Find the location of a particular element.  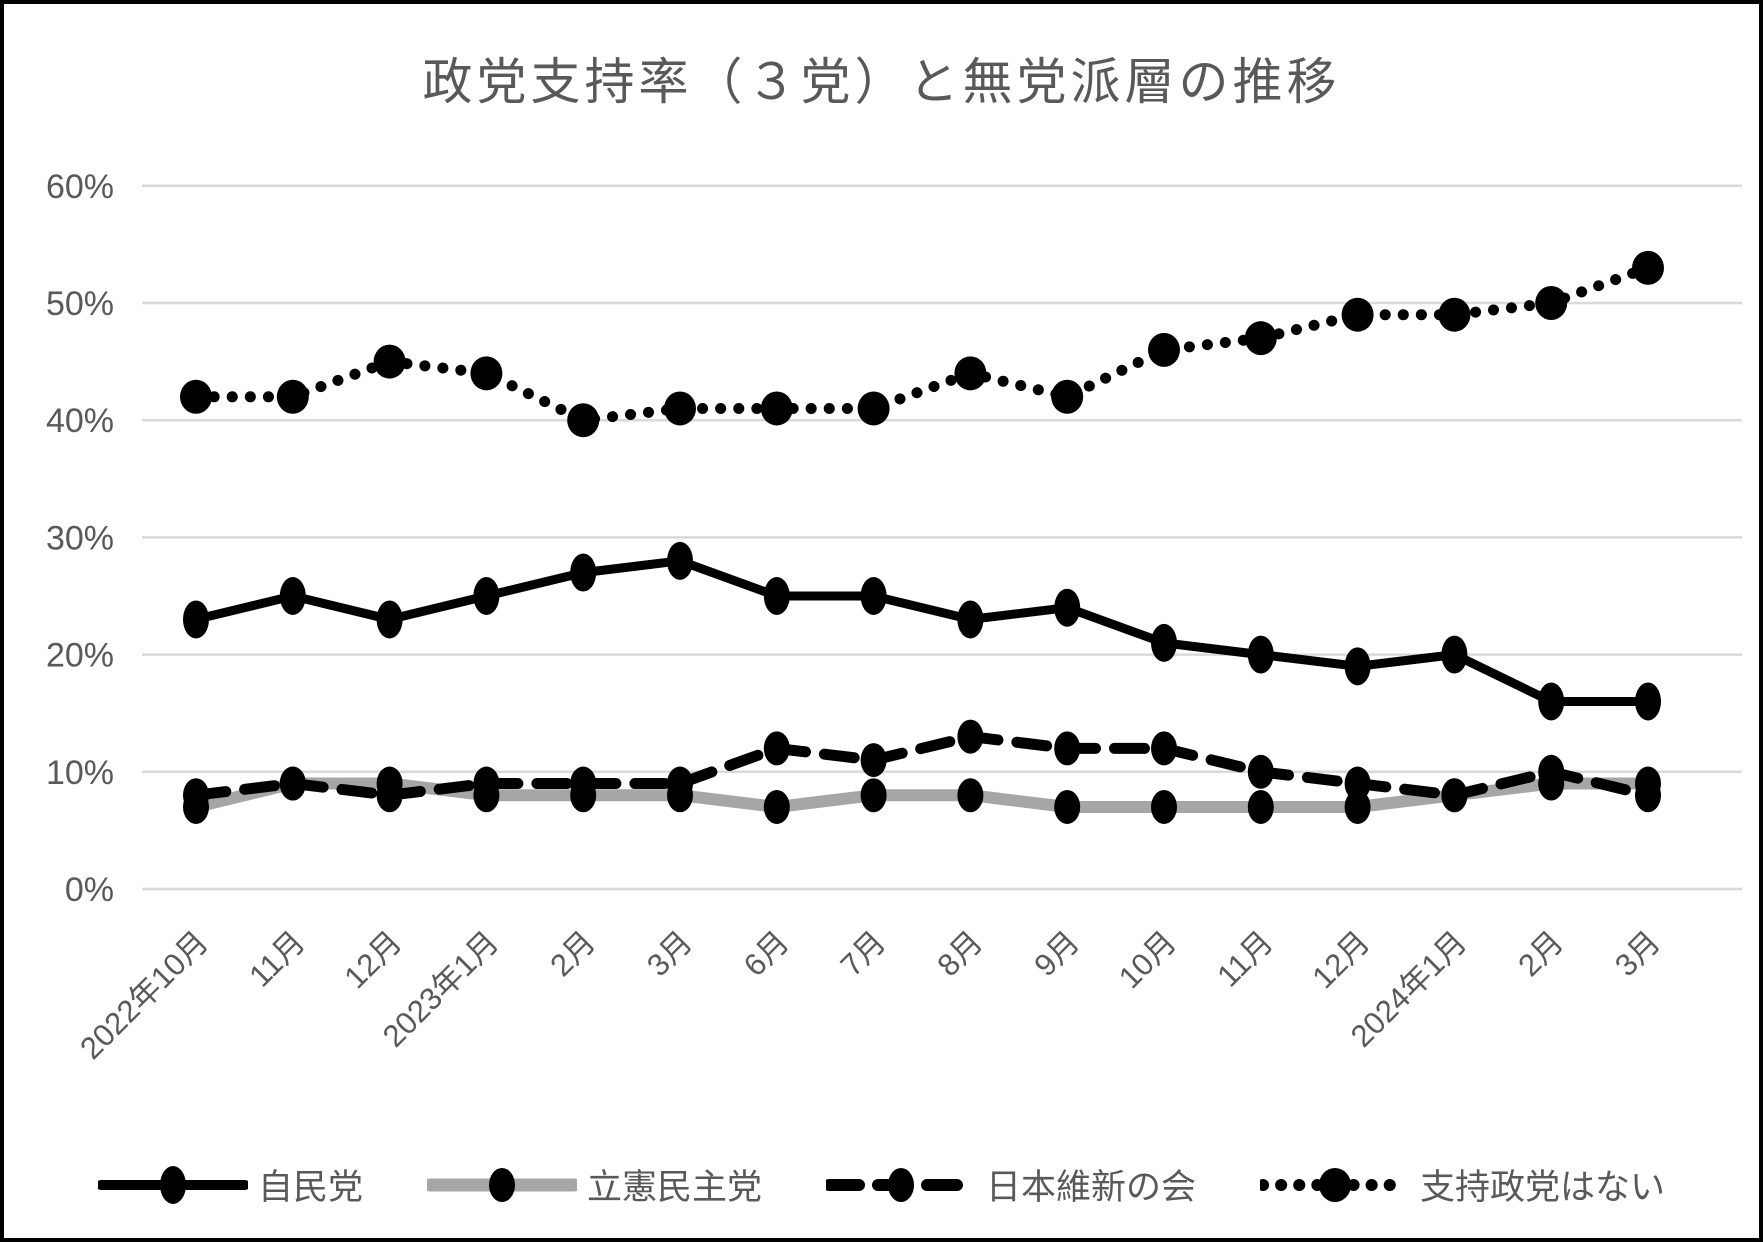

x-axis-label: 2022年10月 is located at coordinates (144, 995).